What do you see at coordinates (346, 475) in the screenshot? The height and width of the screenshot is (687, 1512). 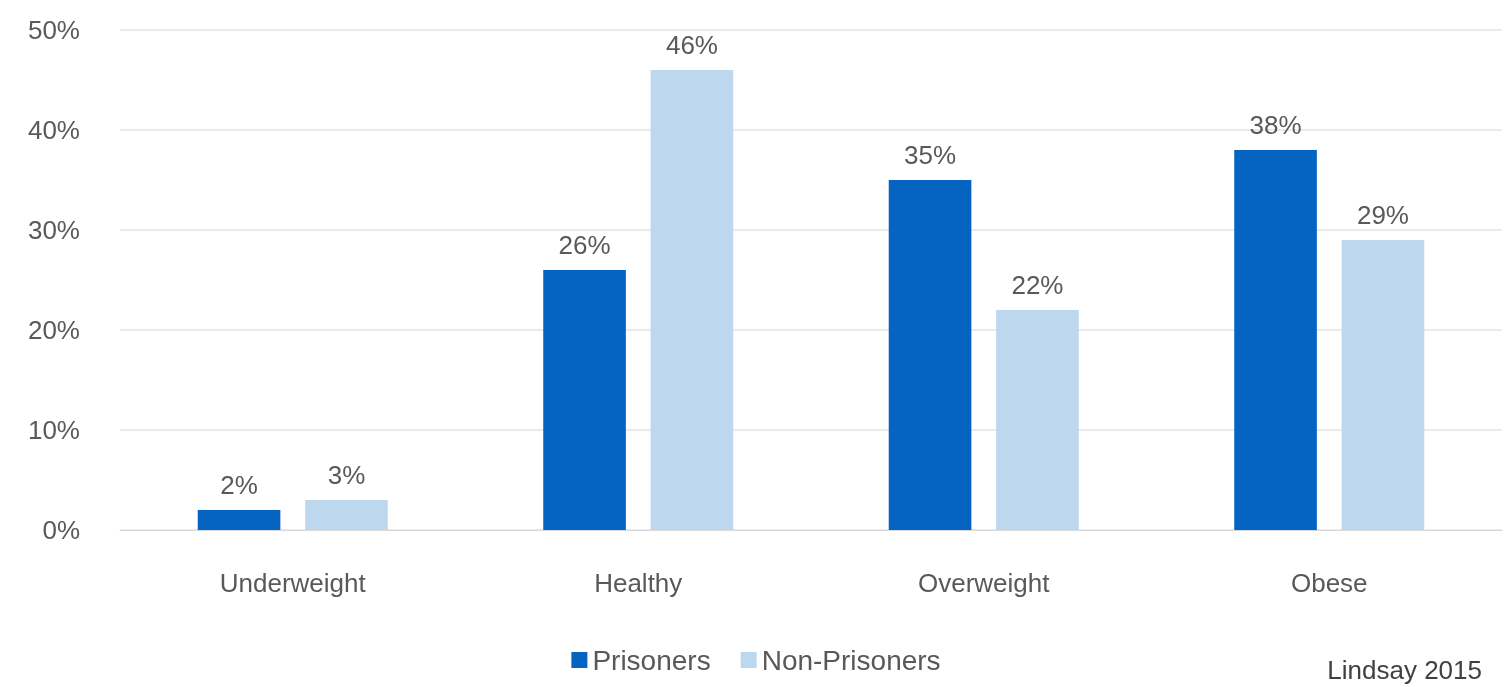 I see `data-label: 3%` at bounding box center [346, 475].